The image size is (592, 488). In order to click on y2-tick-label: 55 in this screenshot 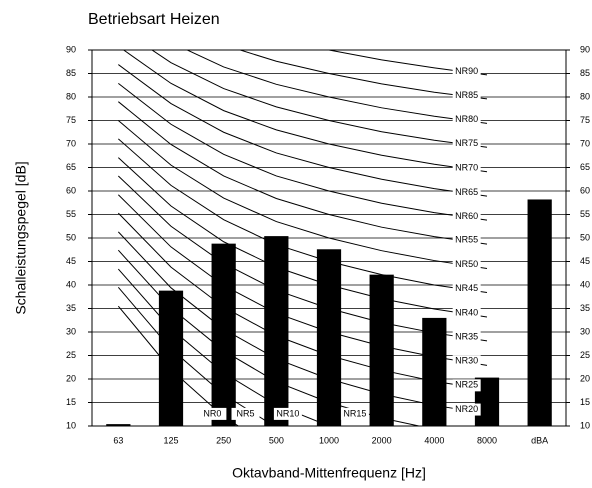, I will do `click(585, 214)`.